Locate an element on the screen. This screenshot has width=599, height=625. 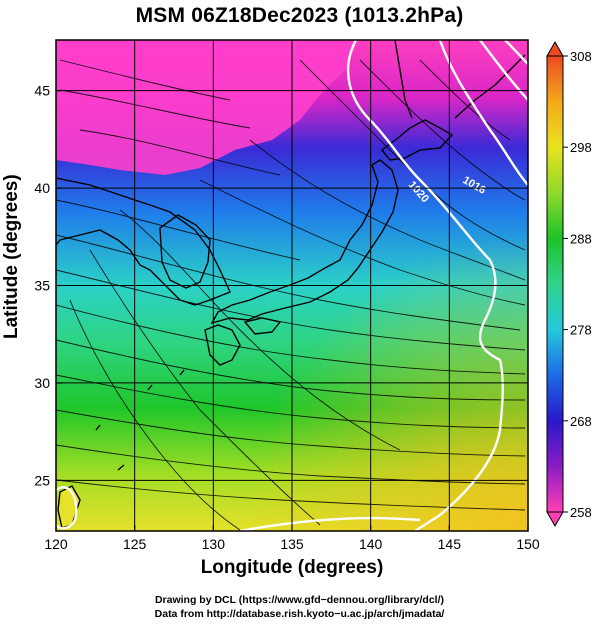
y-tick-label: 45 is located at coordinates (42, 91).